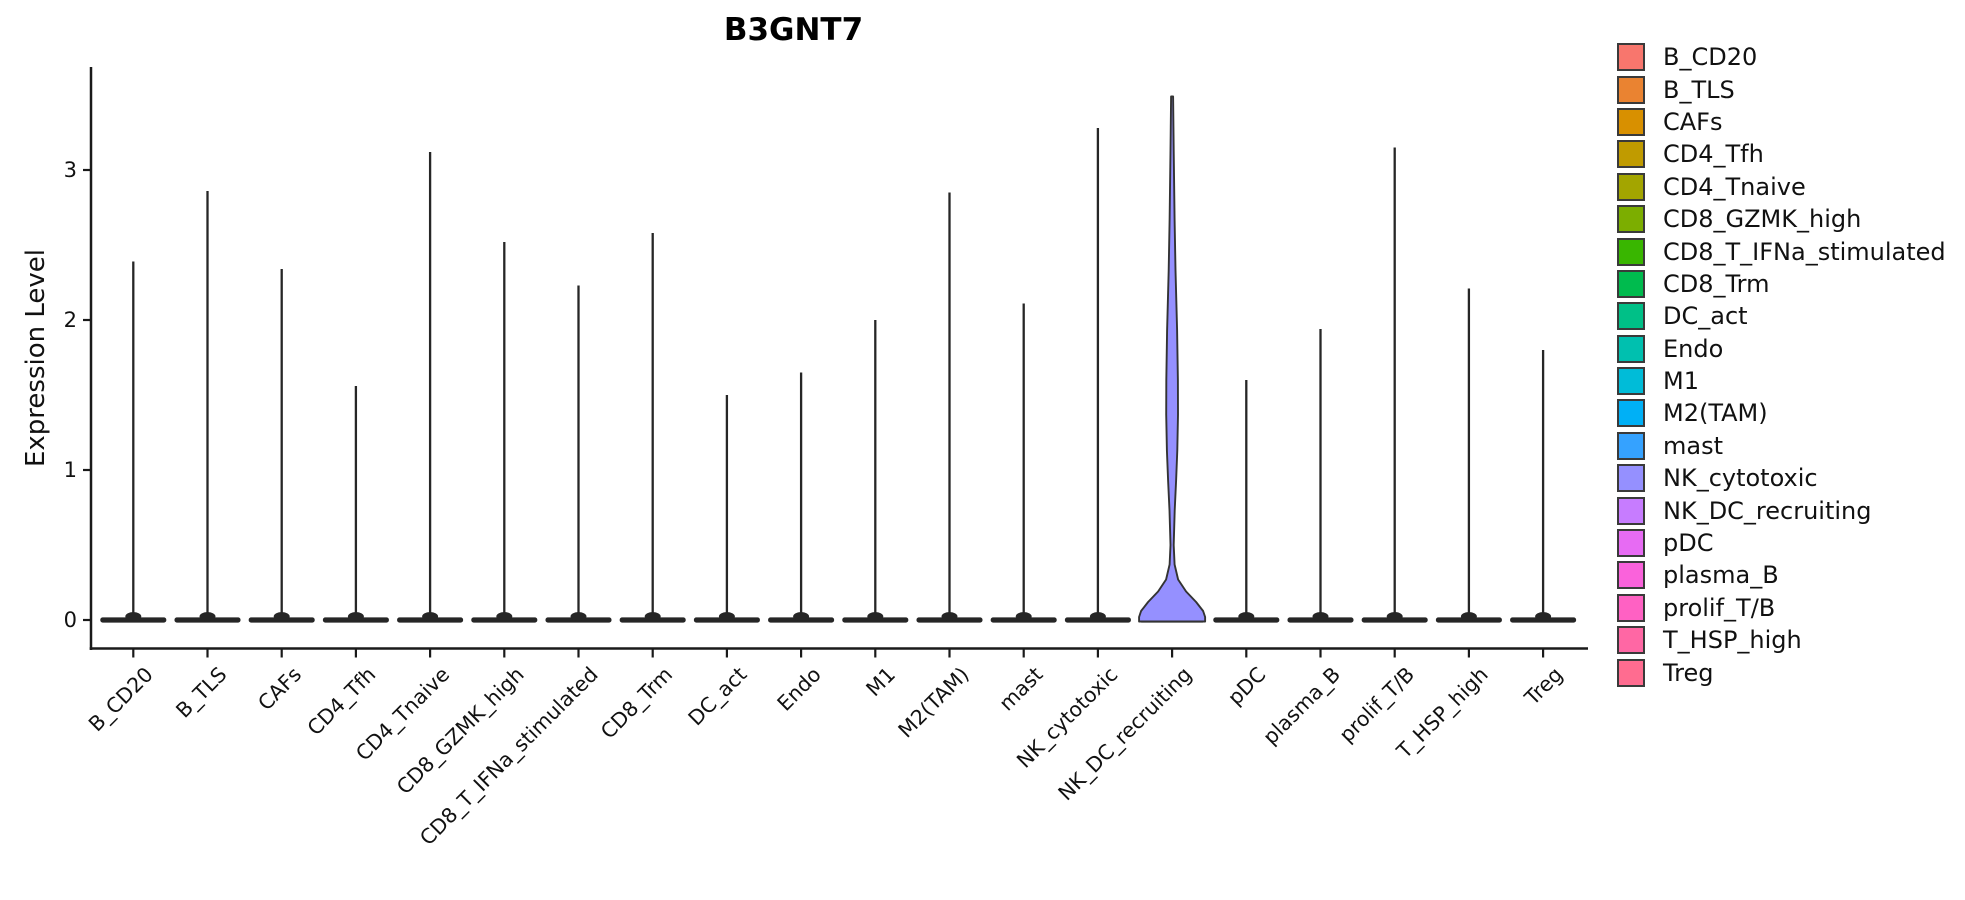  What do you see at coordinates (207, 407) in the screenshot?
I see `violin-B_TLS` at bounding box center [207, 407].